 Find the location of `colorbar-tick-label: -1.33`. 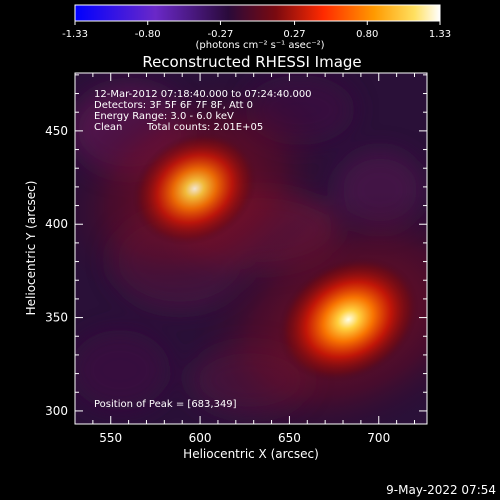

colorbar-tick-label: -1.33 is located at coordinates (75, 34).